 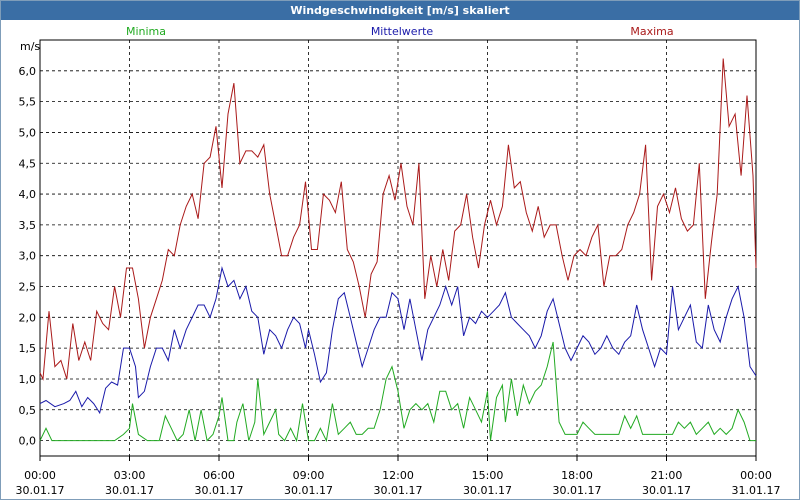 What do you see at coordinates (28, 317) in the screenshot?
I see `y-tick-label: 2,0` at bounding box center [28, 317].